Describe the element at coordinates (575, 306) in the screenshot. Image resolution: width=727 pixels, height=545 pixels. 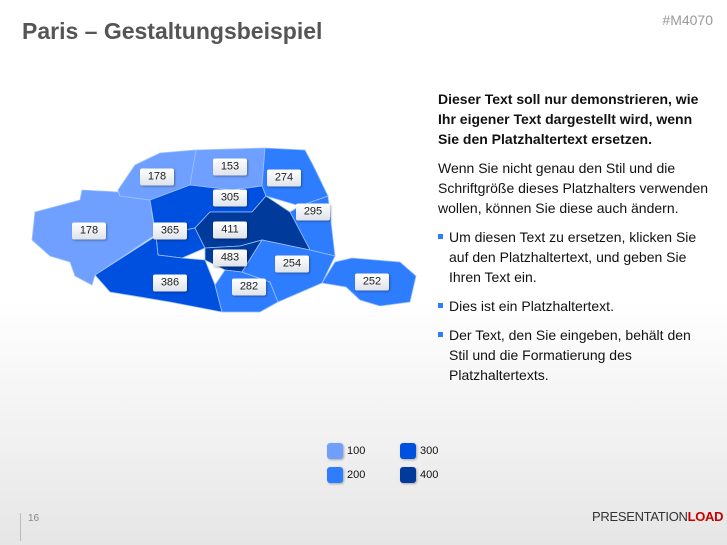
I see `bullet-item: Dies ist ein Platzhaltertext.` at that location.